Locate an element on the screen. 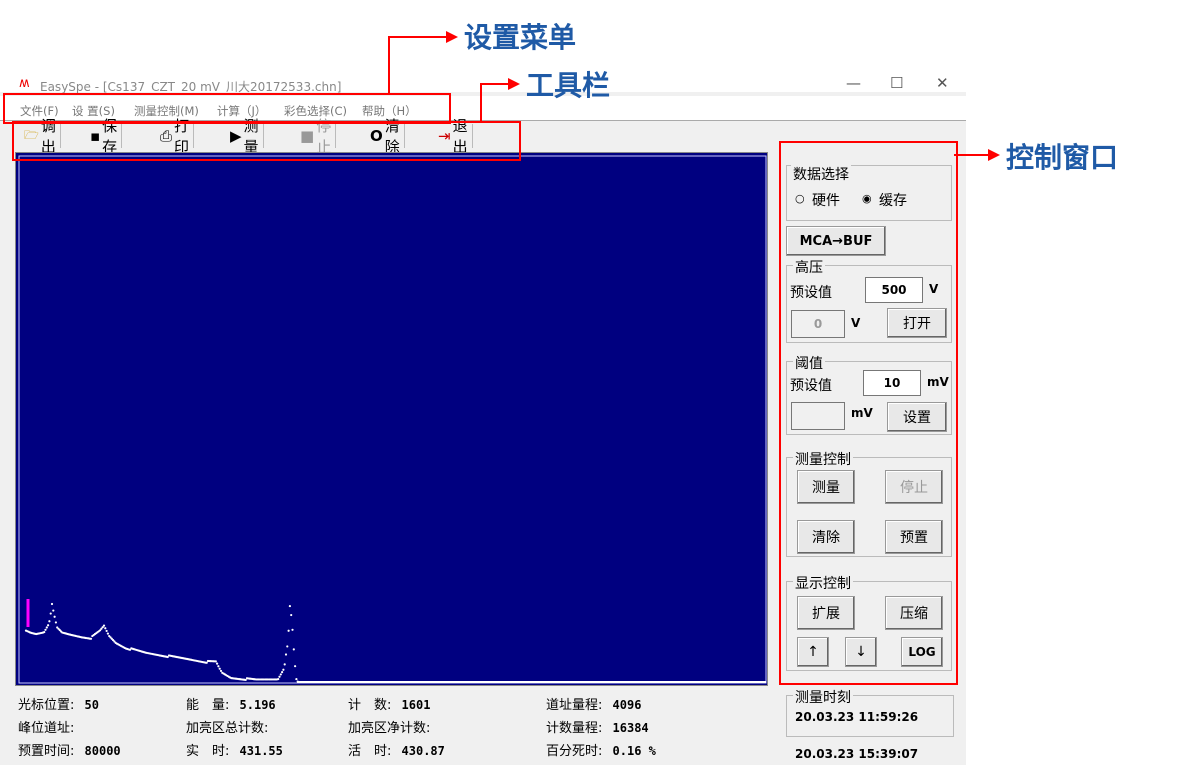  status-field: 加亮区净计数: is located at coordinates (392, 726).